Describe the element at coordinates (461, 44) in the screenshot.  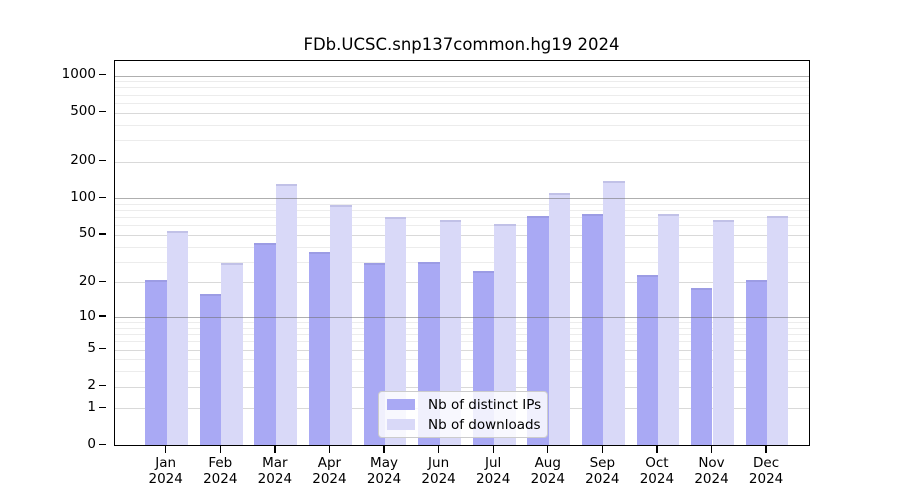
I see `chart-title: FDb.UCSC.snp137common.hg19 2024` at that location.